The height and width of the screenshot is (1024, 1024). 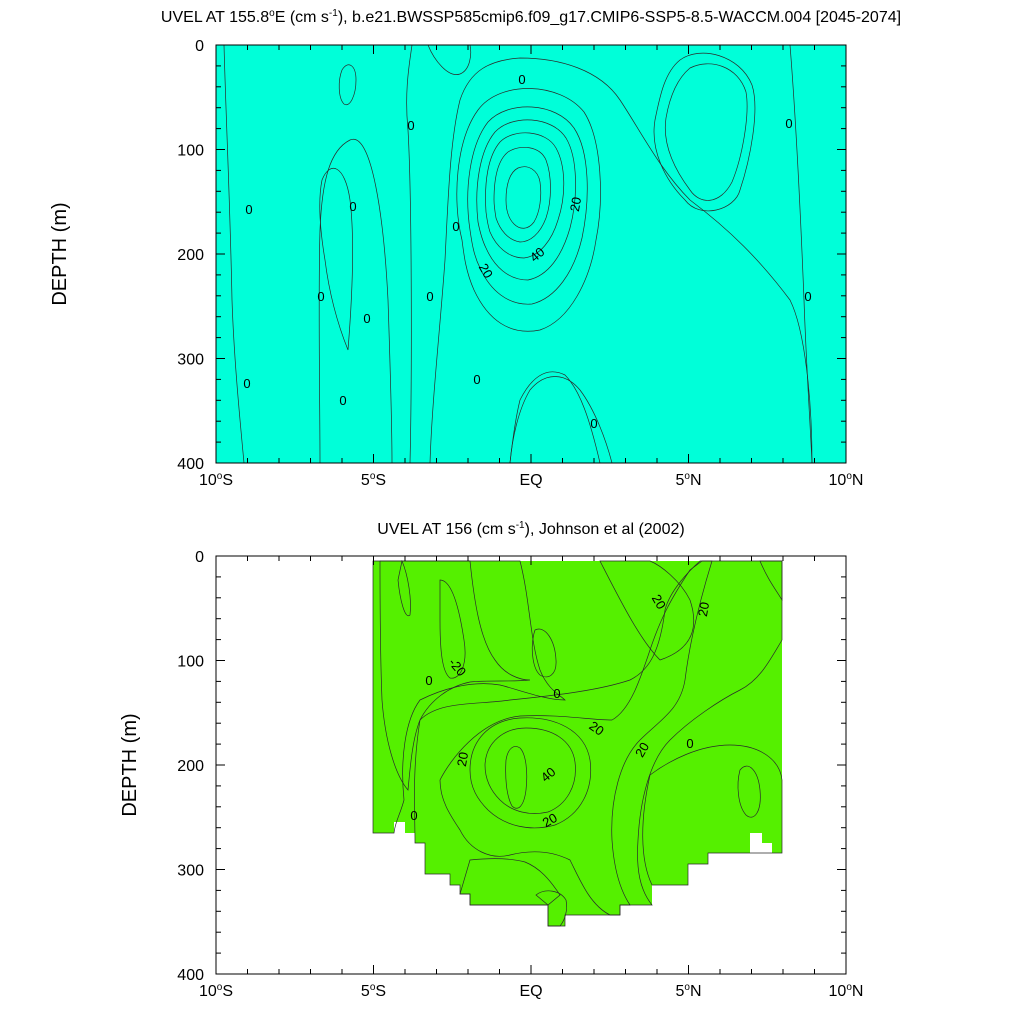 What do you see at coordinates (449, 60) in the screenshot?
I see `top-region-surface-intrusion` at bounding box center [449, 60].